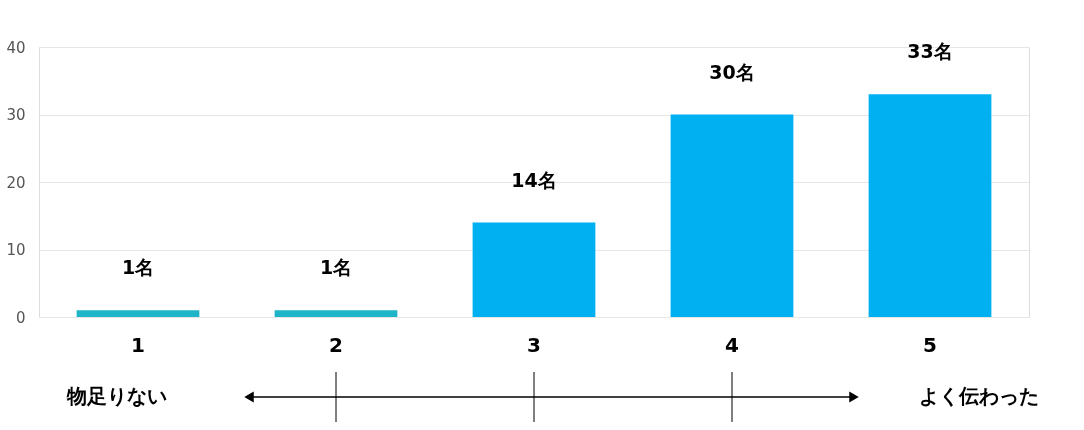 The height and width of the screenshot is (430, 1084). I want to click on data-label: 33名, so click(930, 51).